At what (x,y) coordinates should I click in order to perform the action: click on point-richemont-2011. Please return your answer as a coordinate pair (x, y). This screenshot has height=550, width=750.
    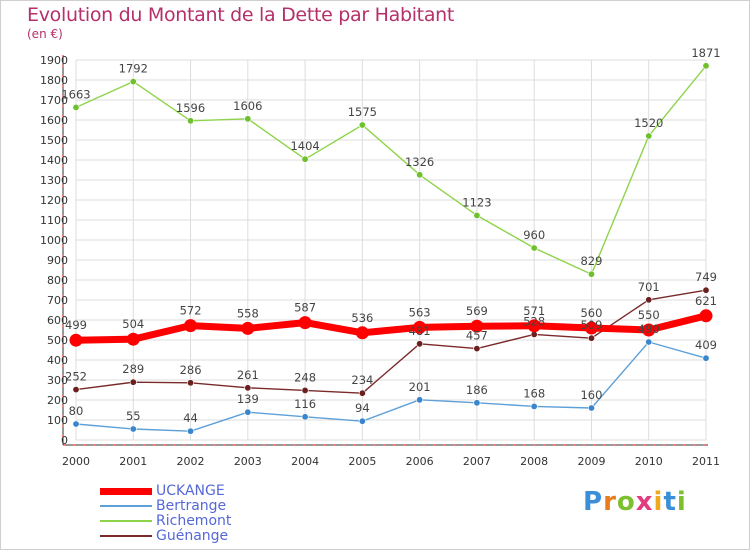
    Looking at the image, I should click on (706, 66).